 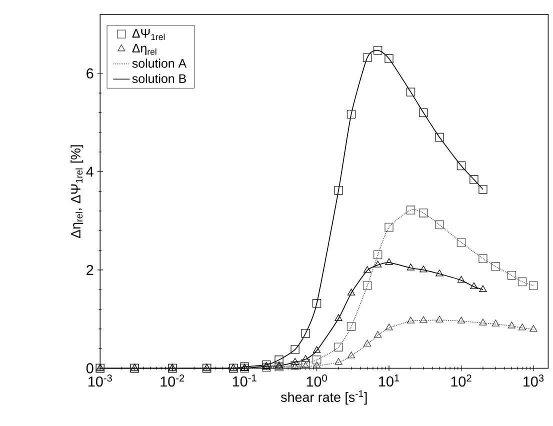 What do you see at coordinates (77, 191) in the screenshot?
I see `y-axis-title: Δη$_{rel}$, ΔΨ$_{1rel}$ [%]` at bounding box center [77, 191].